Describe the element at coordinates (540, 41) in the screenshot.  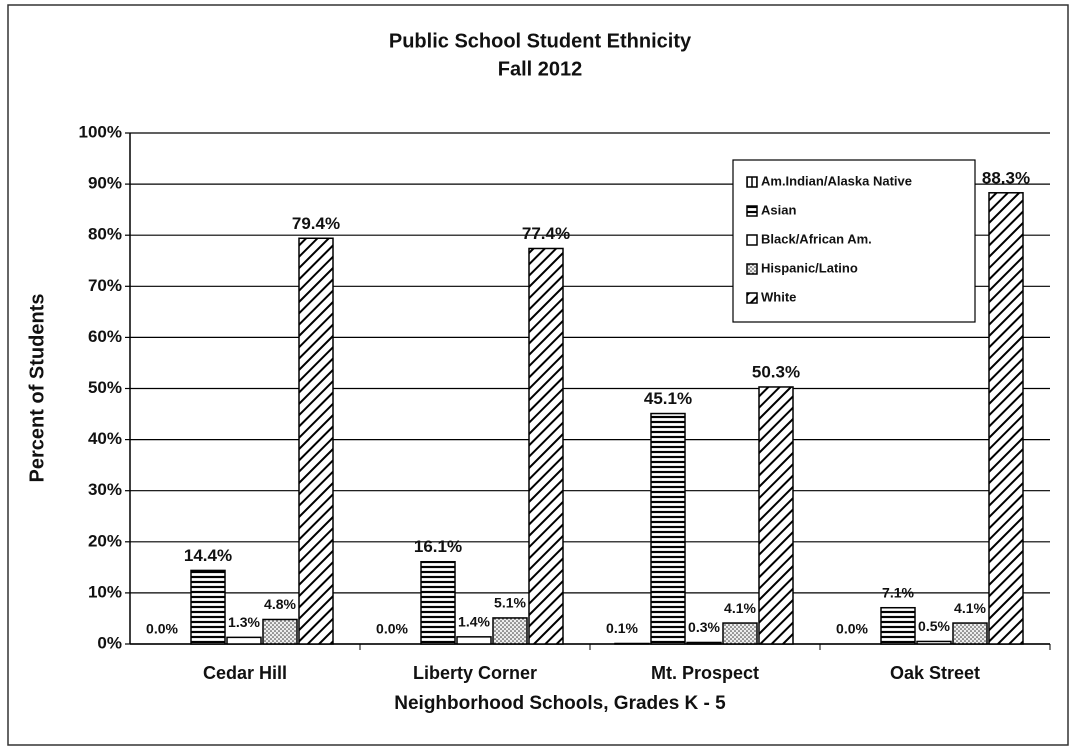
I see `chart-title: Public School Student Ethnicity` at that location.